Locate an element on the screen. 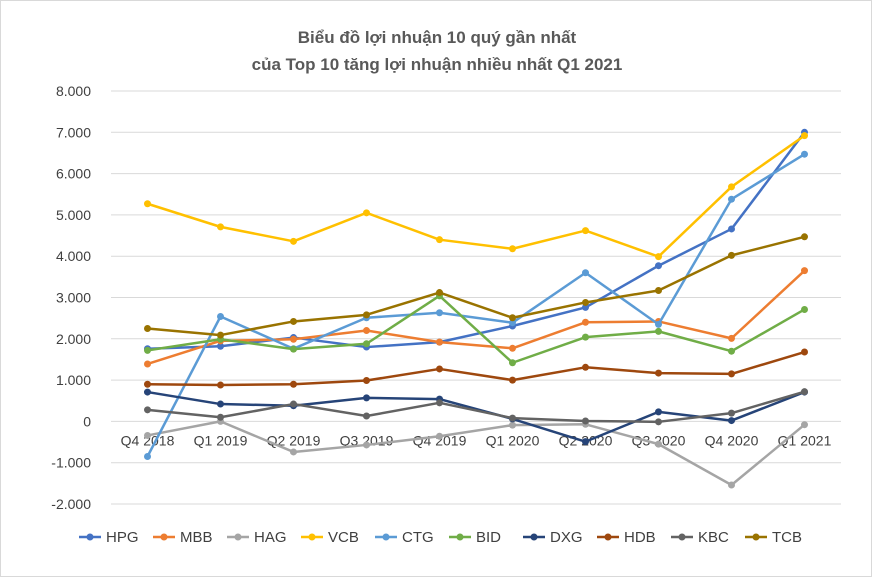  x-tick-label: Q4 2019 is located at coordinates (440, 440).